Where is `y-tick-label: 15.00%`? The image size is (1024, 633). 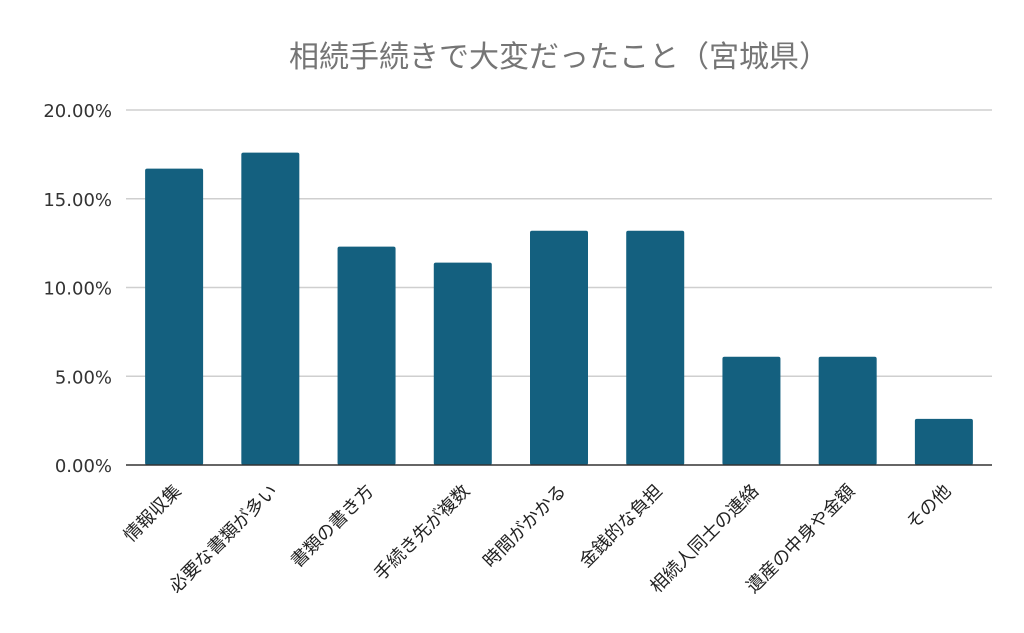
y-tick-label: 15.00% is located at coordinates (77, 200).